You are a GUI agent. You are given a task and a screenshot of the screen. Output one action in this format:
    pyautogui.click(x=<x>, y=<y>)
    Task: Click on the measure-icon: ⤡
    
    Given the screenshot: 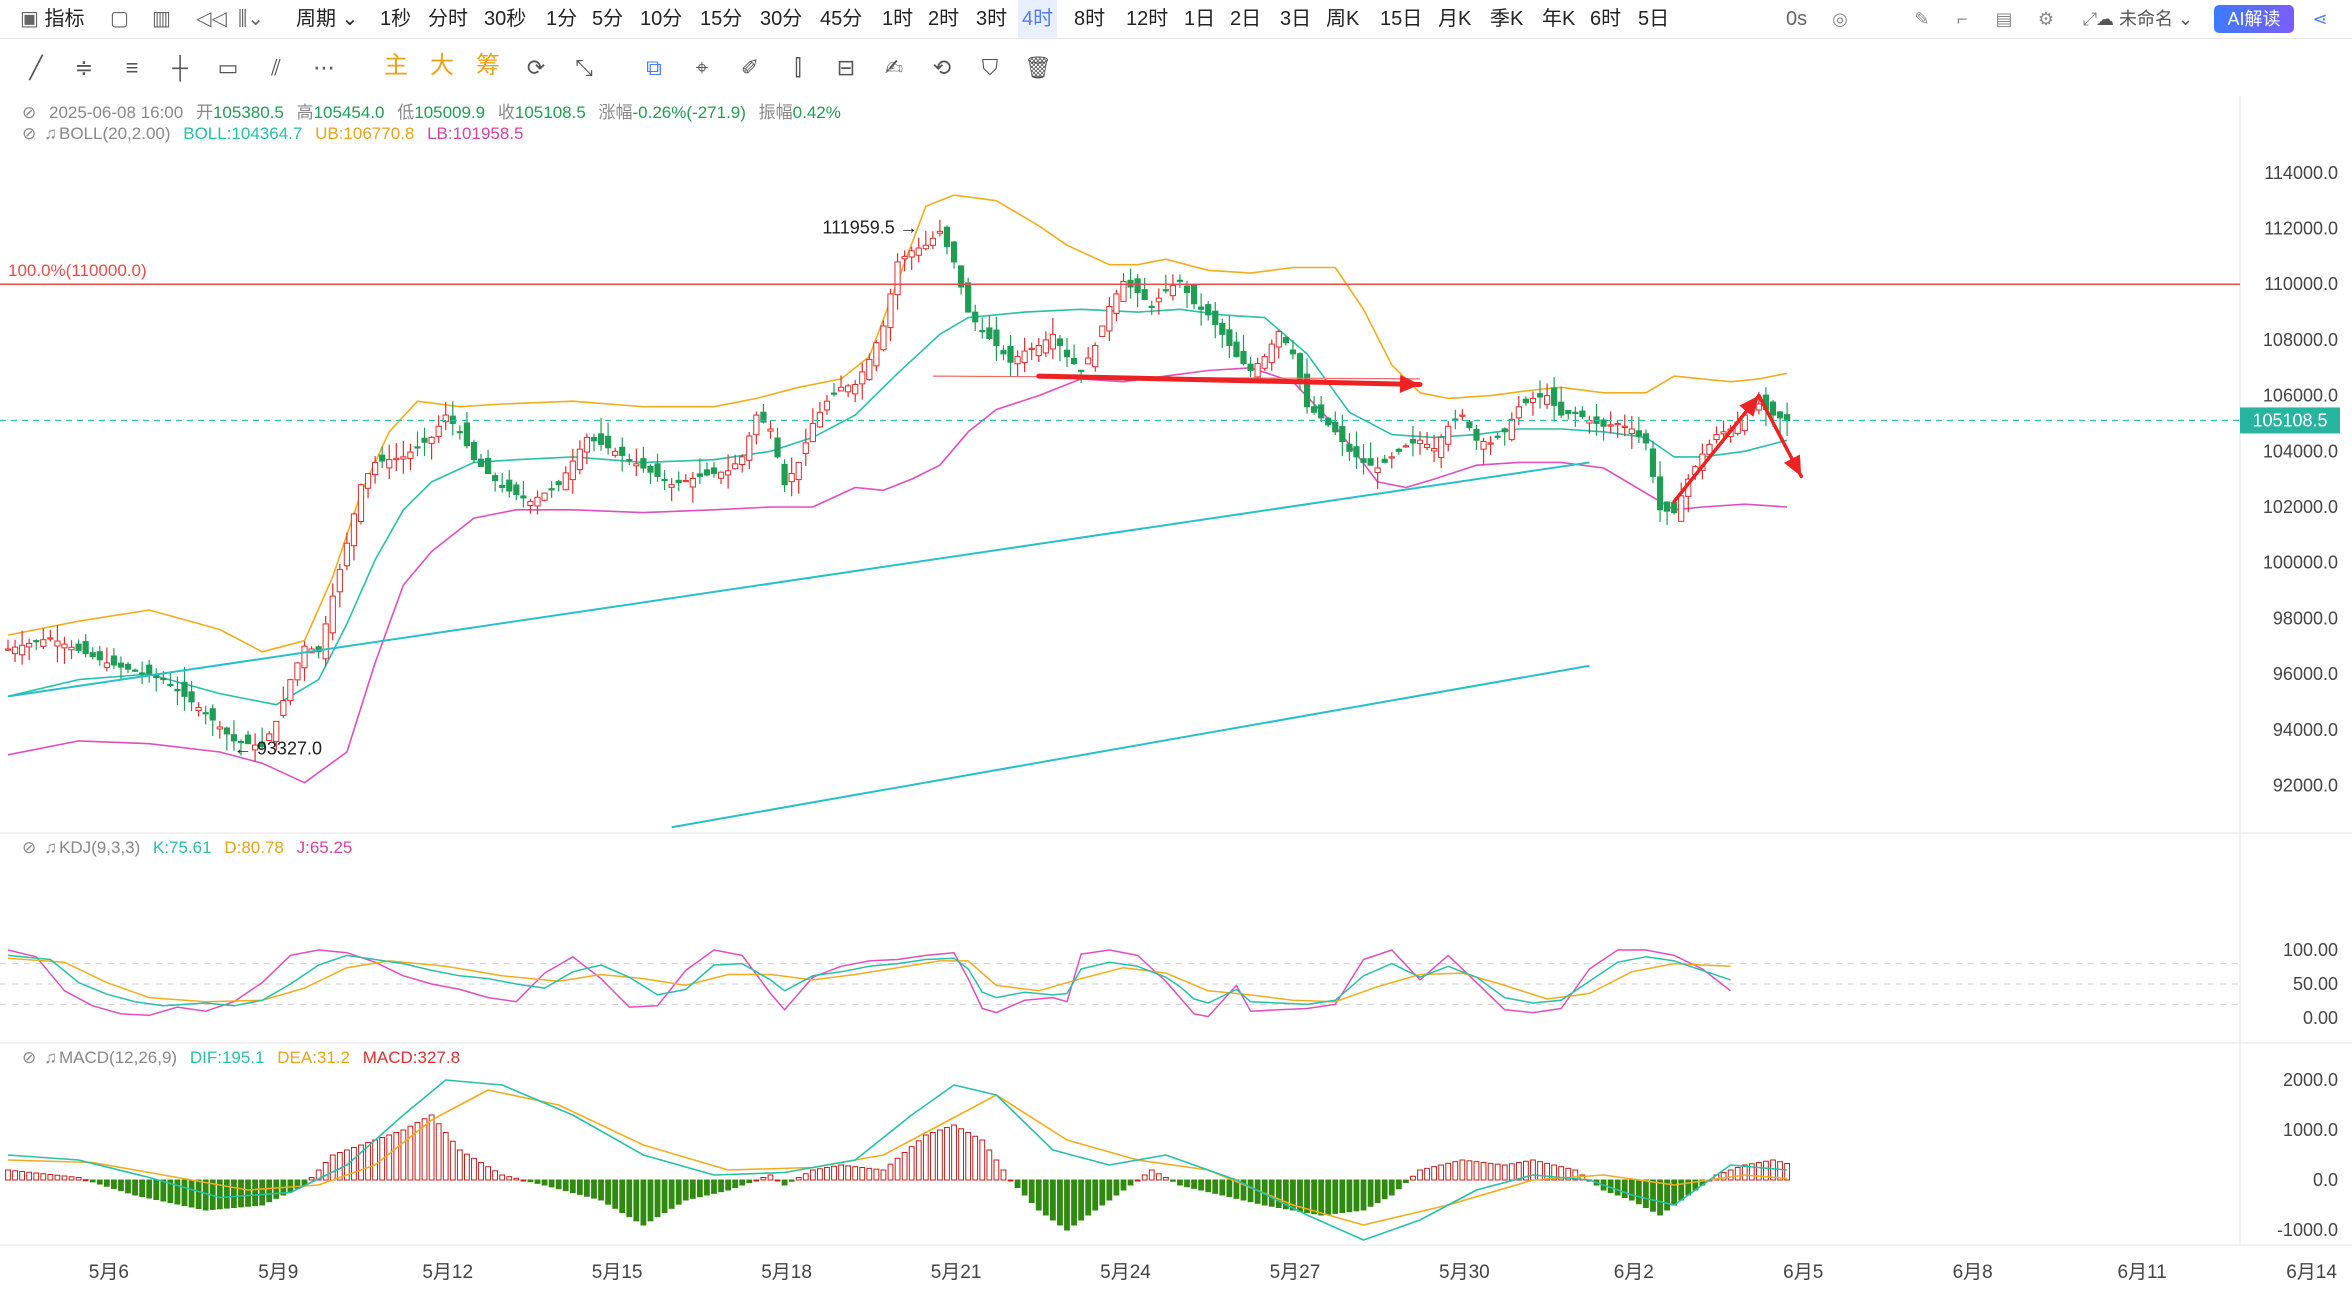 What is the action you would take?
    pyautogui.click(x=584, y=67)
    